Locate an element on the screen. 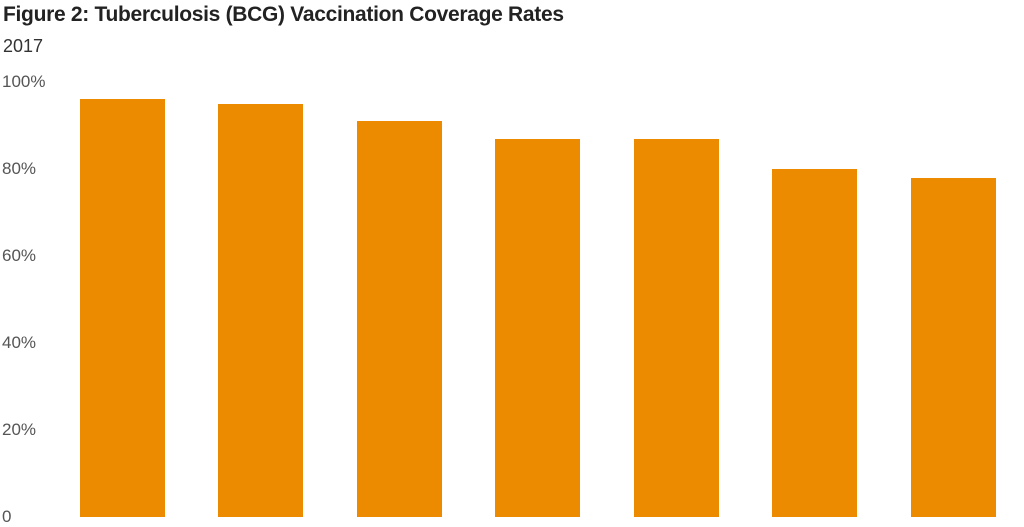  y-tick-label: 60% is located at coordinates (19, 255).